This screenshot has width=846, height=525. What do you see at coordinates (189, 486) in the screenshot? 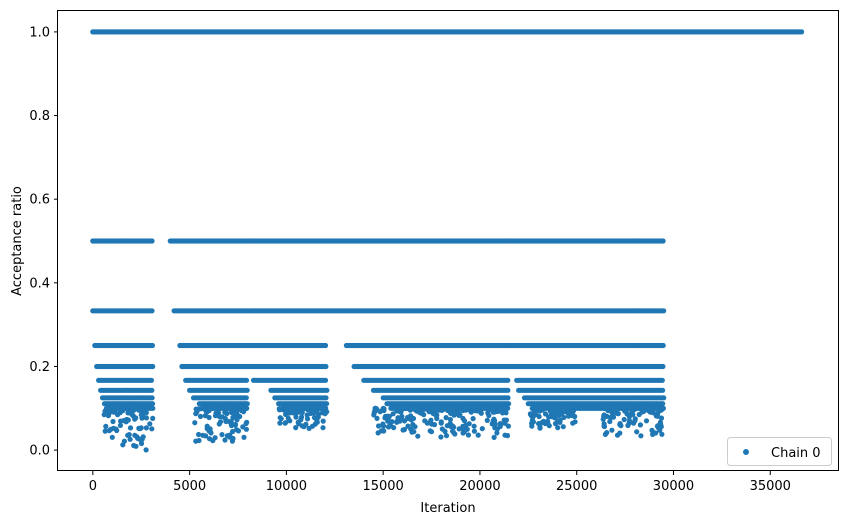
I see `x-tick-label: 5000` at bounding box center [189, 486].